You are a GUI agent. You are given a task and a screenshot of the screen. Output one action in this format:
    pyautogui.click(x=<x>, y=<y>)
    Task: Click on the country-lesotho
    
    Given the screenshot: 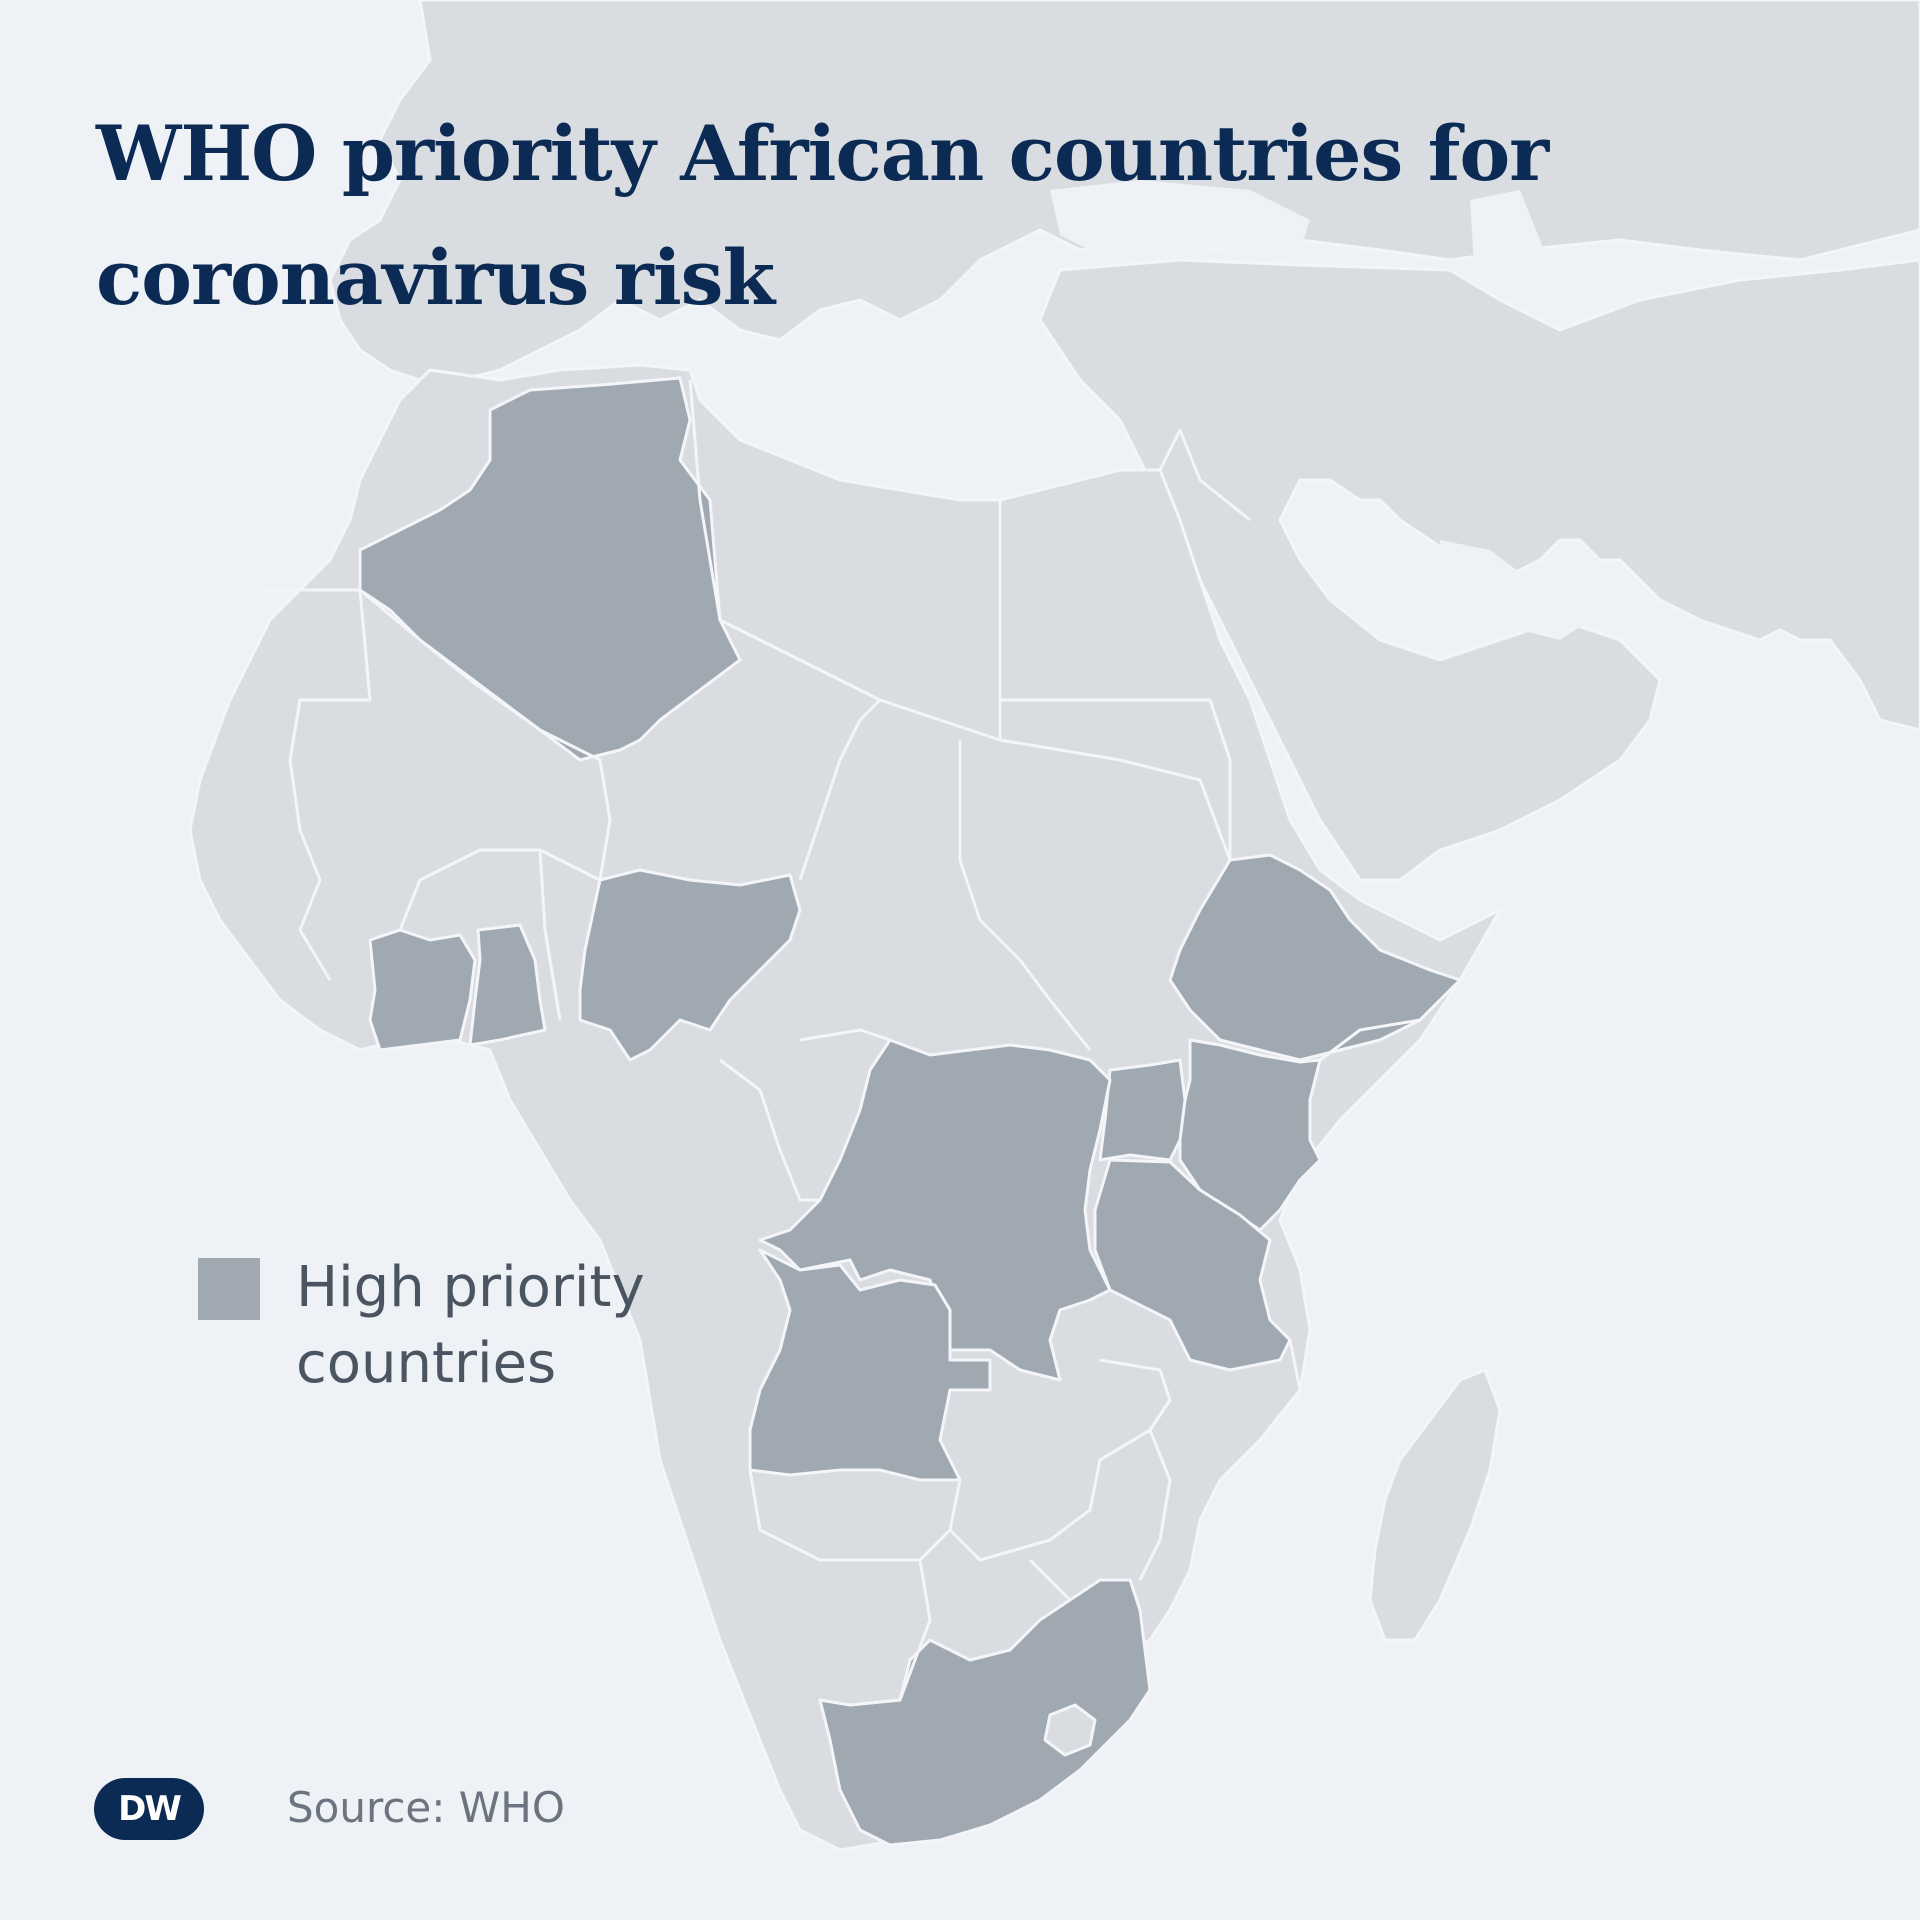 What is the action you would take?
    pyautogui.click(x=1070, y=1730)
    